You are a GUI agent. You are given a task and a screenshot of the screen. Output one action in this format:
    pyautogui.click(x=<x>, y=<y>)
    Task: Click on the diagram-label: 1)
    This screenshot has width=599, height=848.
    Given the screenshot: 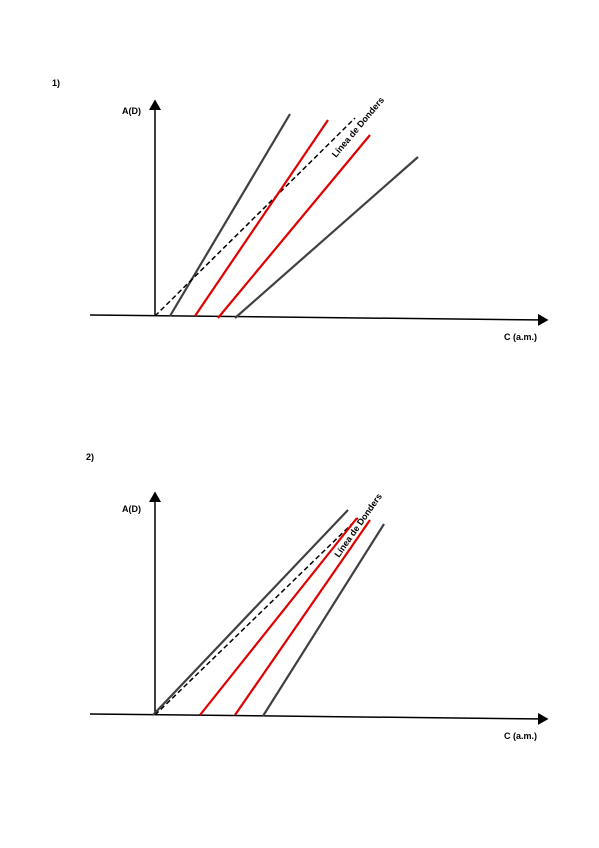 What is the action you would take?
    pyautogui.click(x=56, y=83)
    